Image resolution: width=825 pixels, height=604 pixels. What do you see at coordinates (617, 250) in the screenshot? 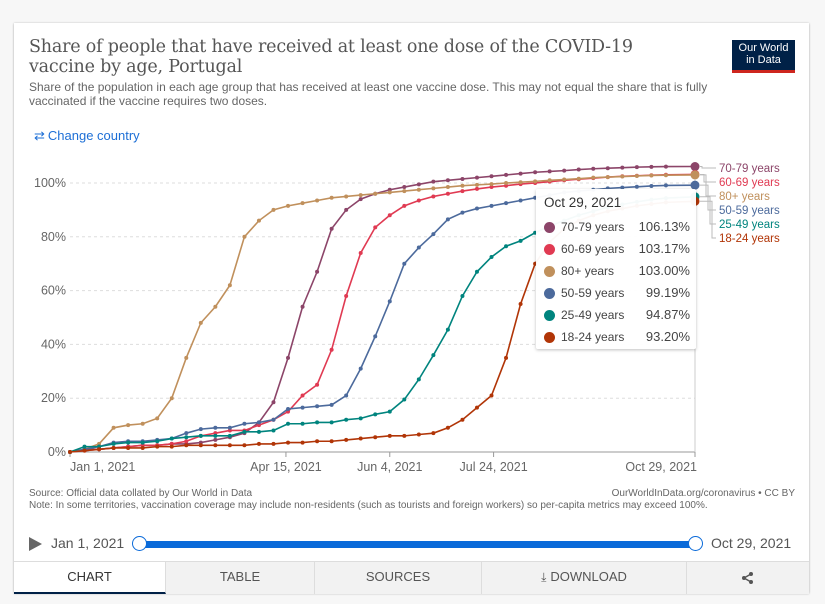
I see `tooltip-row: 60-69 years 103.17%` at bounding box center [617, 250].